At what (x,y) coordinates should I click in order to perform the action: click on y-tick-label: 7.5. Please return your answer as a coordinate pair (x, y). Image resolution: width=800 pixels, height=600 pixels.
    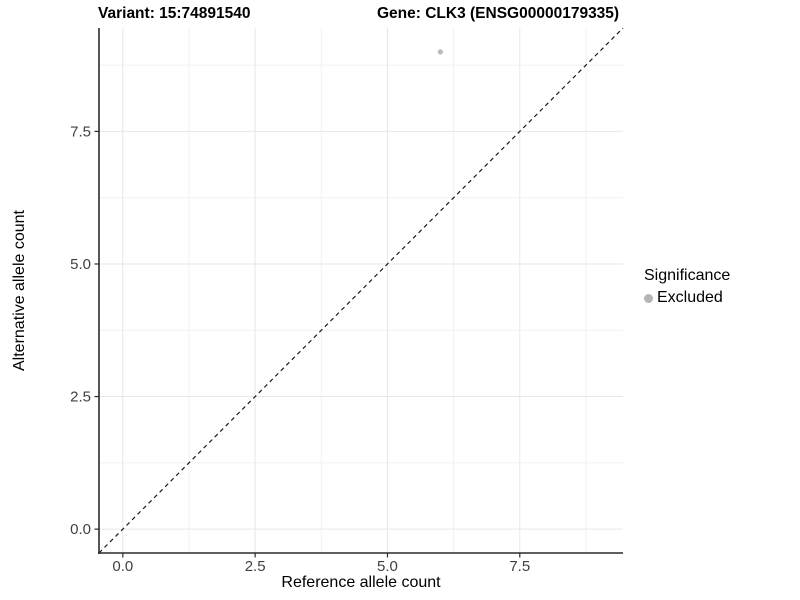
    Looking at the image, I should click on (80, 131).